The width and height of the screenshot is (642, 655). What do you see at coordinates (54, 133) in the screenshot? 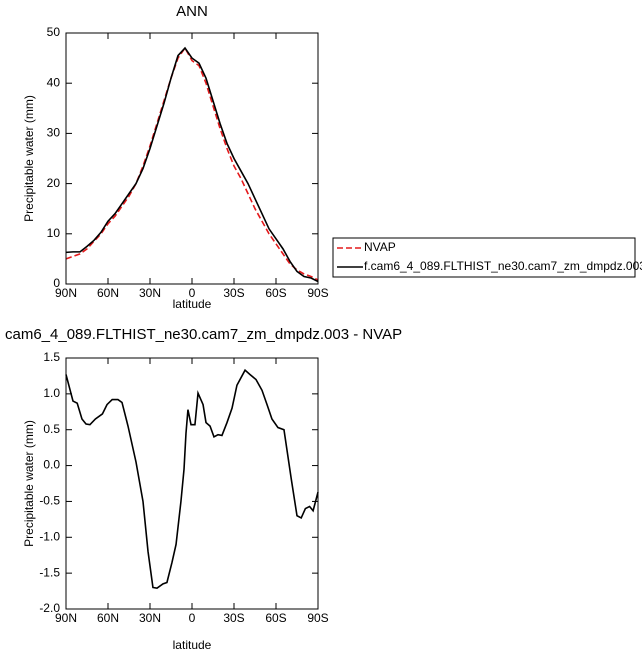
I see `y-tick-label: 30` at bounding box center [54, 133].